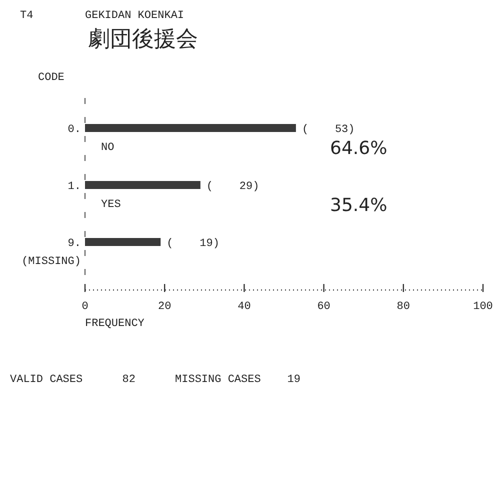  Describe the element at coordinates (134, 16) in the screenshot. I see `chart-title: GEKIDAN KOENKAI` at that location.